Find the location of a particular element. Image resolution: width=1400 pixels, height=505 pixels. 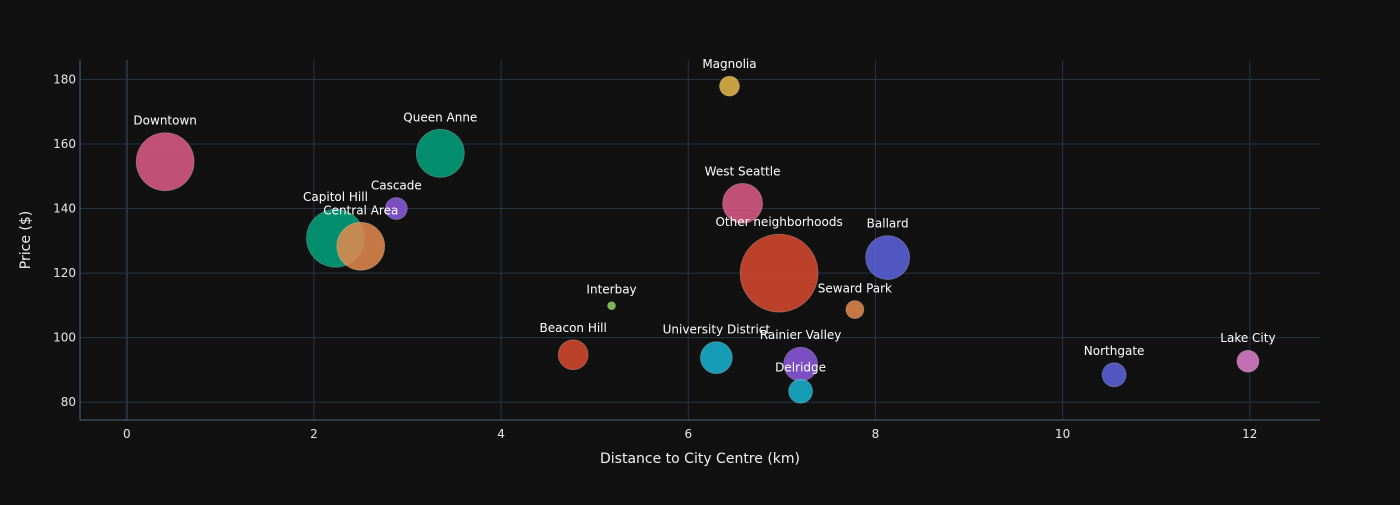

label-beacon-hill: Beacon Hill is located at coordinates (573, 328).